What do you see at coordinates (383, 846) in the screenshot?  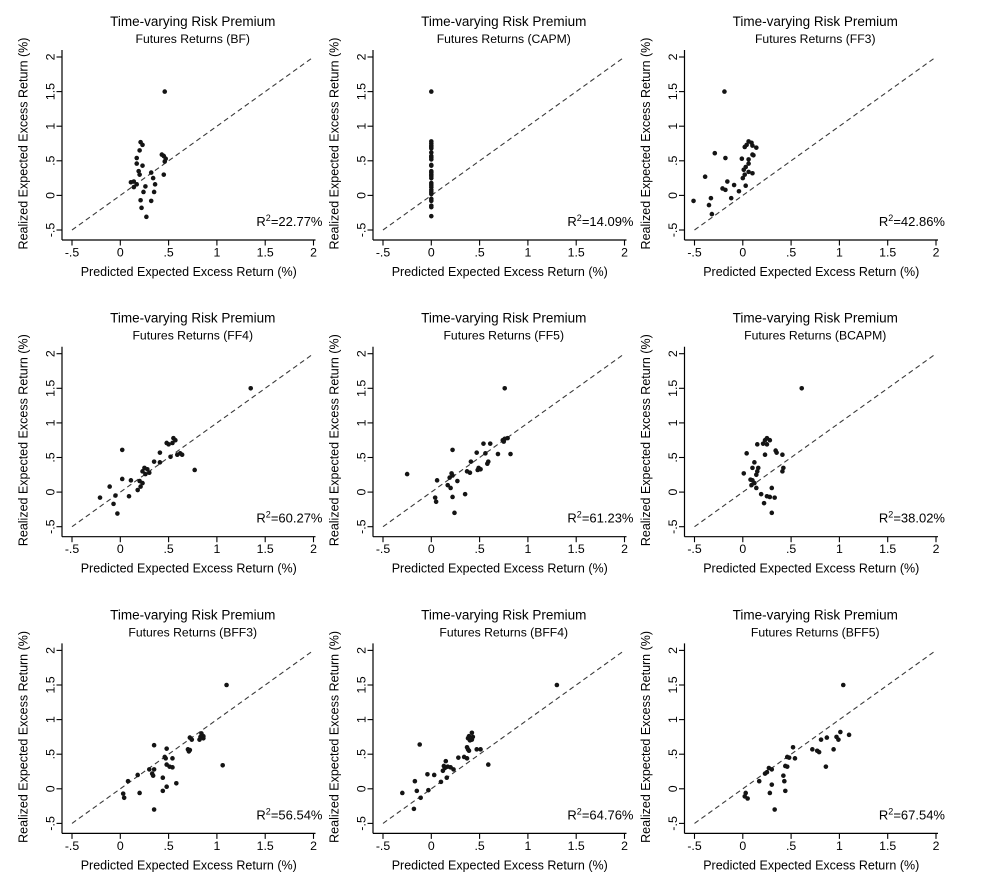 I see `x-tick-label: -.5` at bounding box center [383, 846].